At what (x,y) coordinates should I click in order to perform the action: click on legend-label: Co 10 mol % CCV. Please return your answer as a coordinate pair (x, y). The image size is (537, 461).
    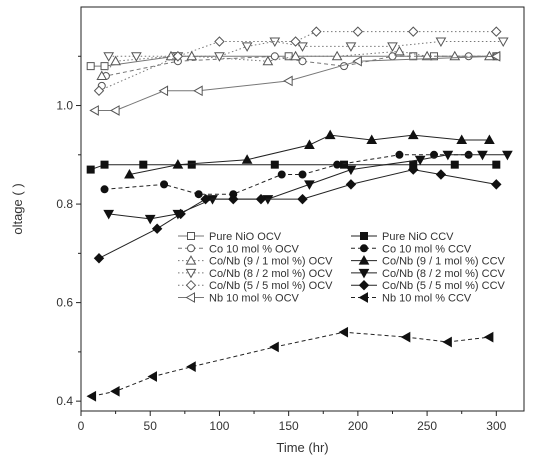
    Looking at the image, I should click on (427, 249).